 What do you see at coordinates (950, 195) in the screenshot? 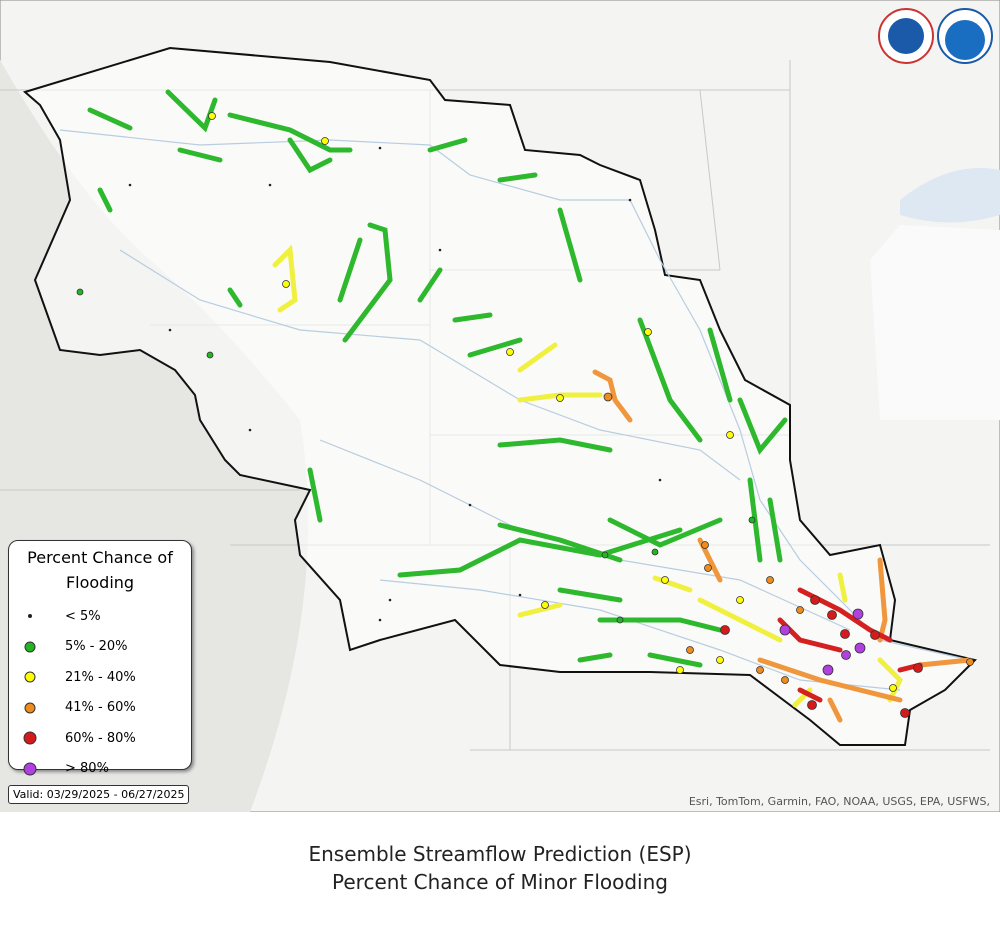
I see `lake` at bounding box center [950, 195].